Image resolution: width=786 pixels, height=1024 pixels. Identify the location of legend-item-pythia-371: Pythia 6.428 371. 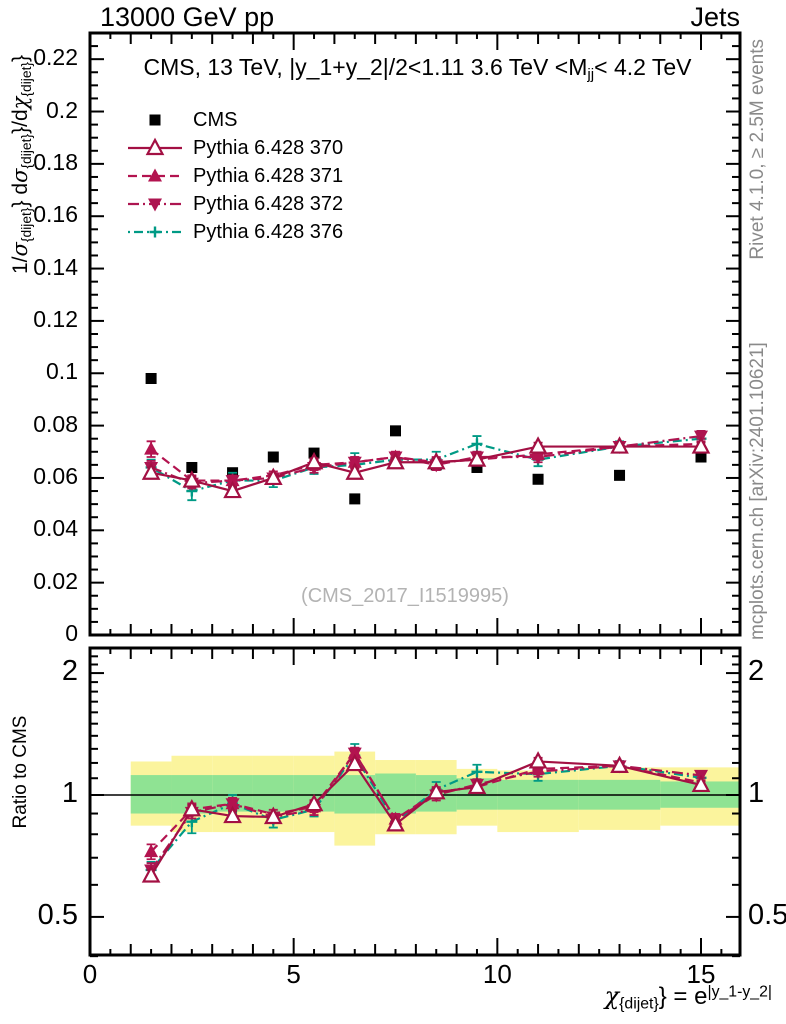
(234, 176).